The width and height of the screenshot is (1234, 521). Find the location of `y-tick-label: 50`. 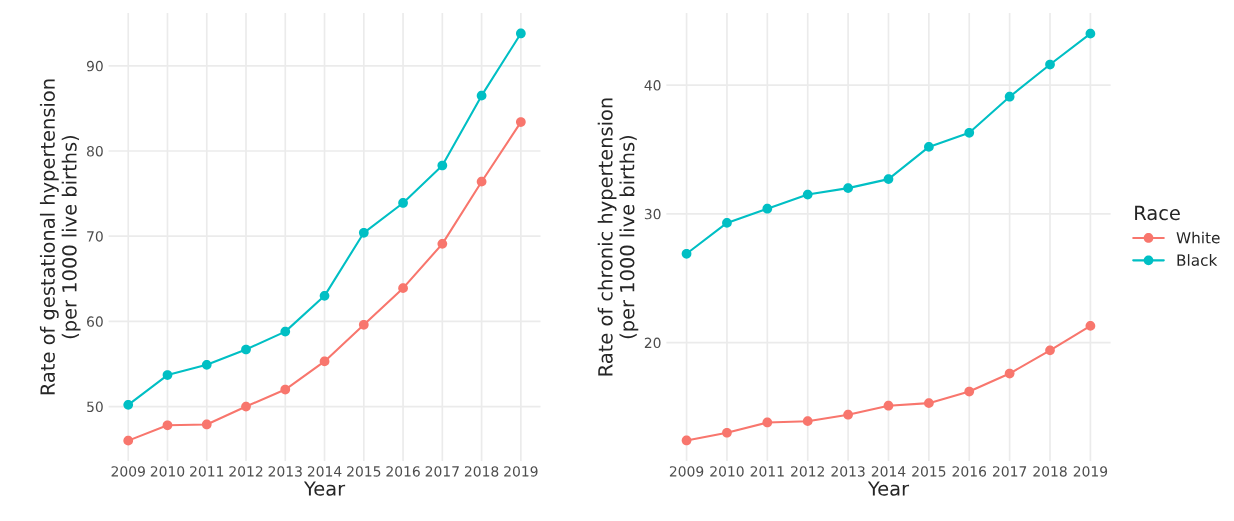

y-tick-label: 50 is located at coordinates (95, 407).